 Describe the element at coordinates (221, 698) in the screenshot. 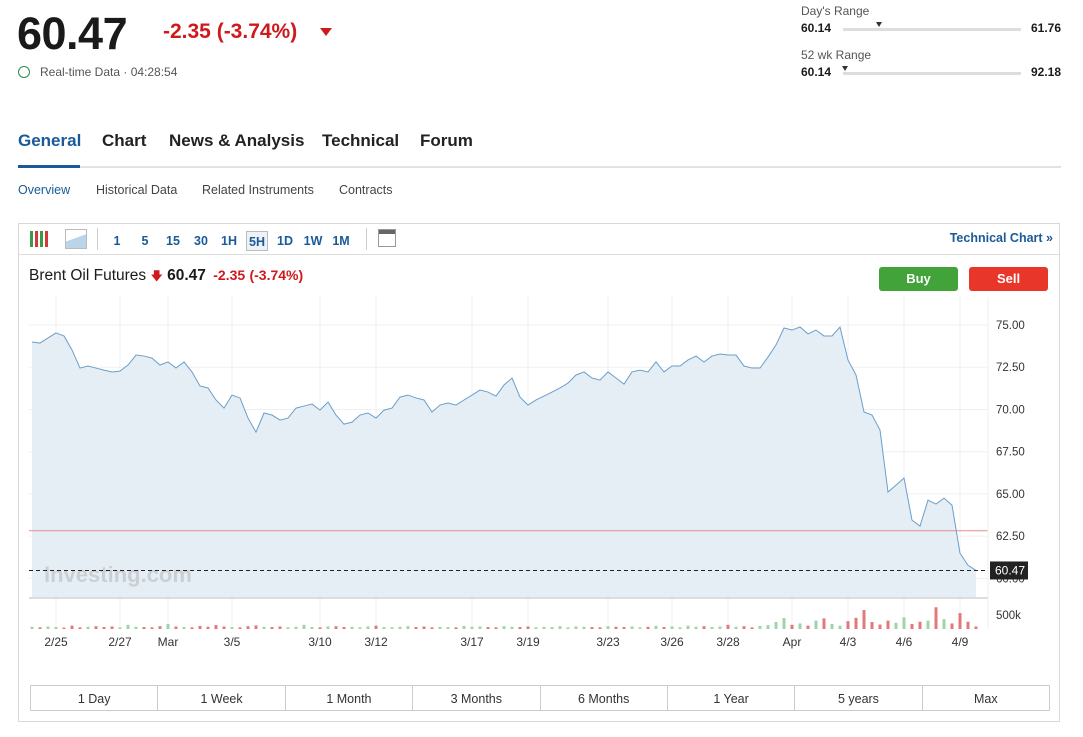

I see `period-button: 1 Week` at that location.